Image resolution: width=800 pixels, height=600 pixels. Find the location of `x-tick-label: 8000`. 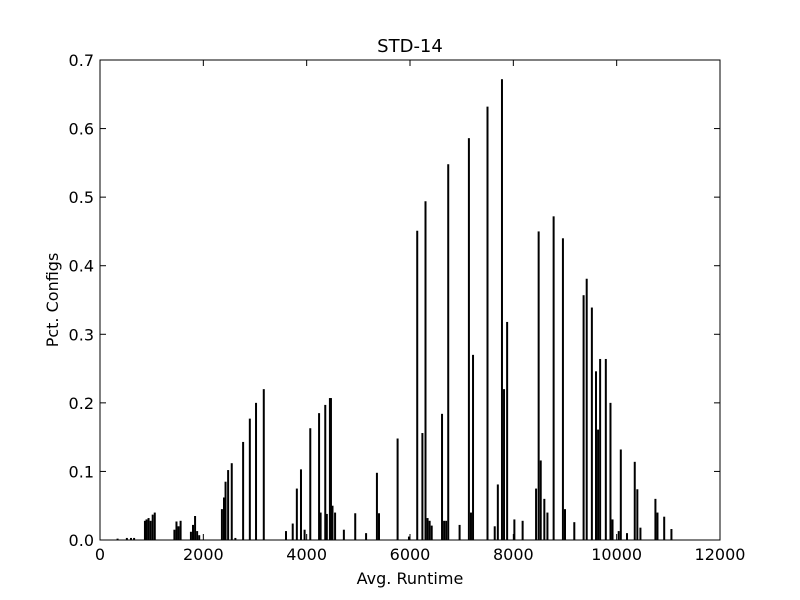

x-tick-label: 8000 is located at coordinates (513, 554).